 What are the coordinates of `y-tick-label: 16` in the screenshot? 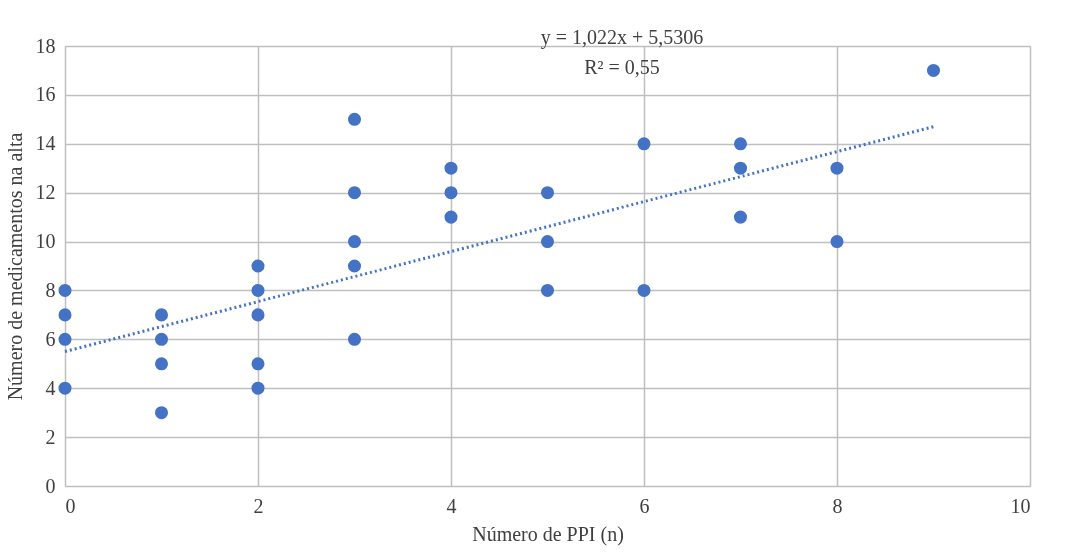 It's located at (45, 94).